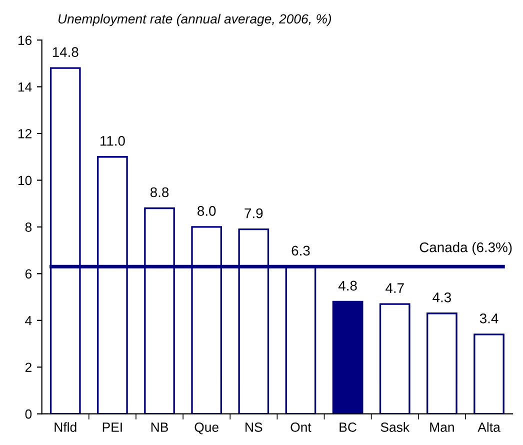 Image resolution: width=523 pixels, height=445 pixels. What do you see at coordinates (489, 427) in the screenshot?
I see `x-tick-label: Alta` at bounding box center [489, 427].